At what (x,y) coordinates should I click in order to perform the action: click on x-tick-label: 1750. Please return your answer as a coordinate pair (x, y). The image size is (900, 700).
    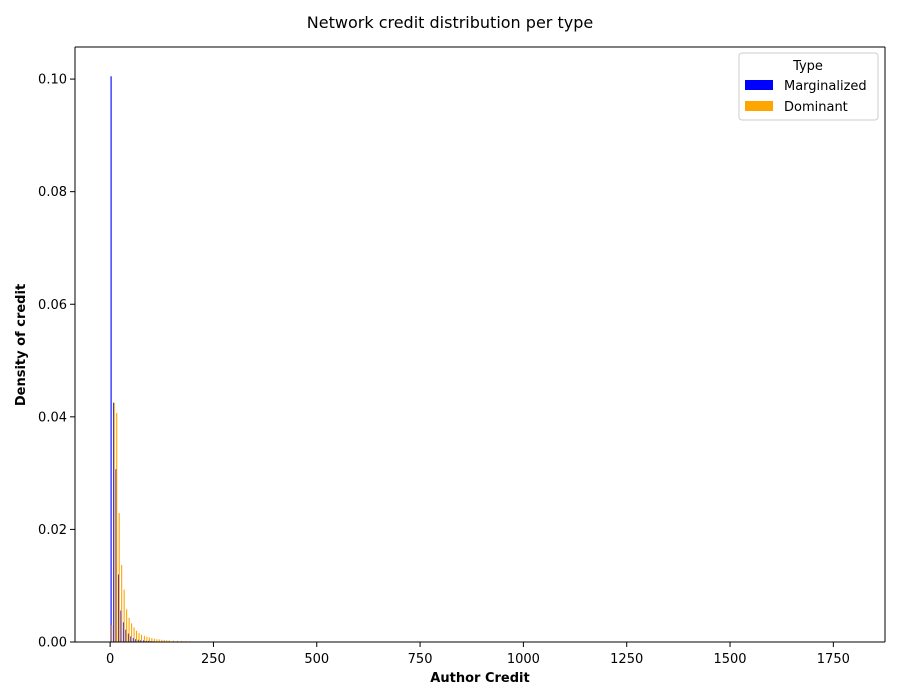
    Looking at the image, I should click on (833, 659).